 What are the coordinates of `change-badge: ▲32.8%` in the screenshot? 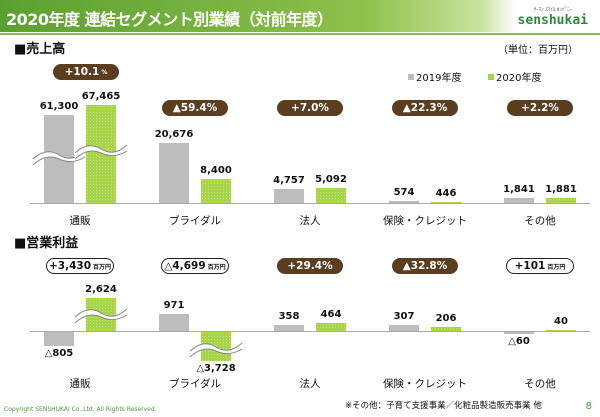 It's located at (425, 266).